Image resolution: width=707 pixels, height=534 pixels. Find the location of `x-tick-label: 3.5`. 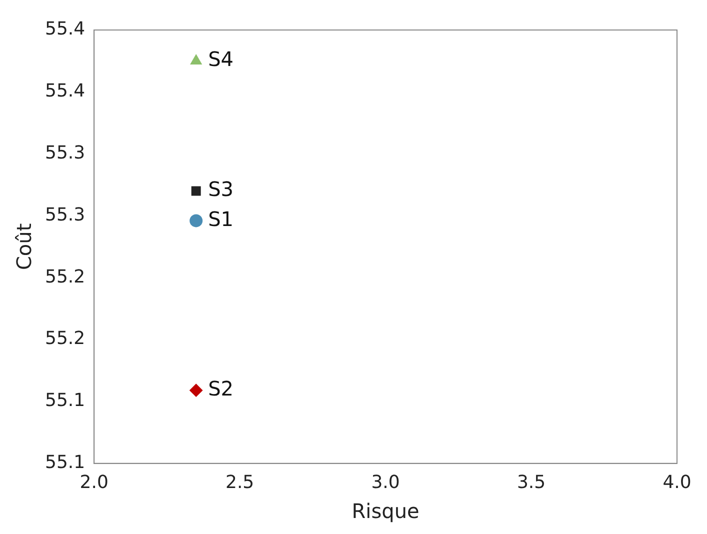

x-tick-label: 3.5 is located at coordinates (531, 482).